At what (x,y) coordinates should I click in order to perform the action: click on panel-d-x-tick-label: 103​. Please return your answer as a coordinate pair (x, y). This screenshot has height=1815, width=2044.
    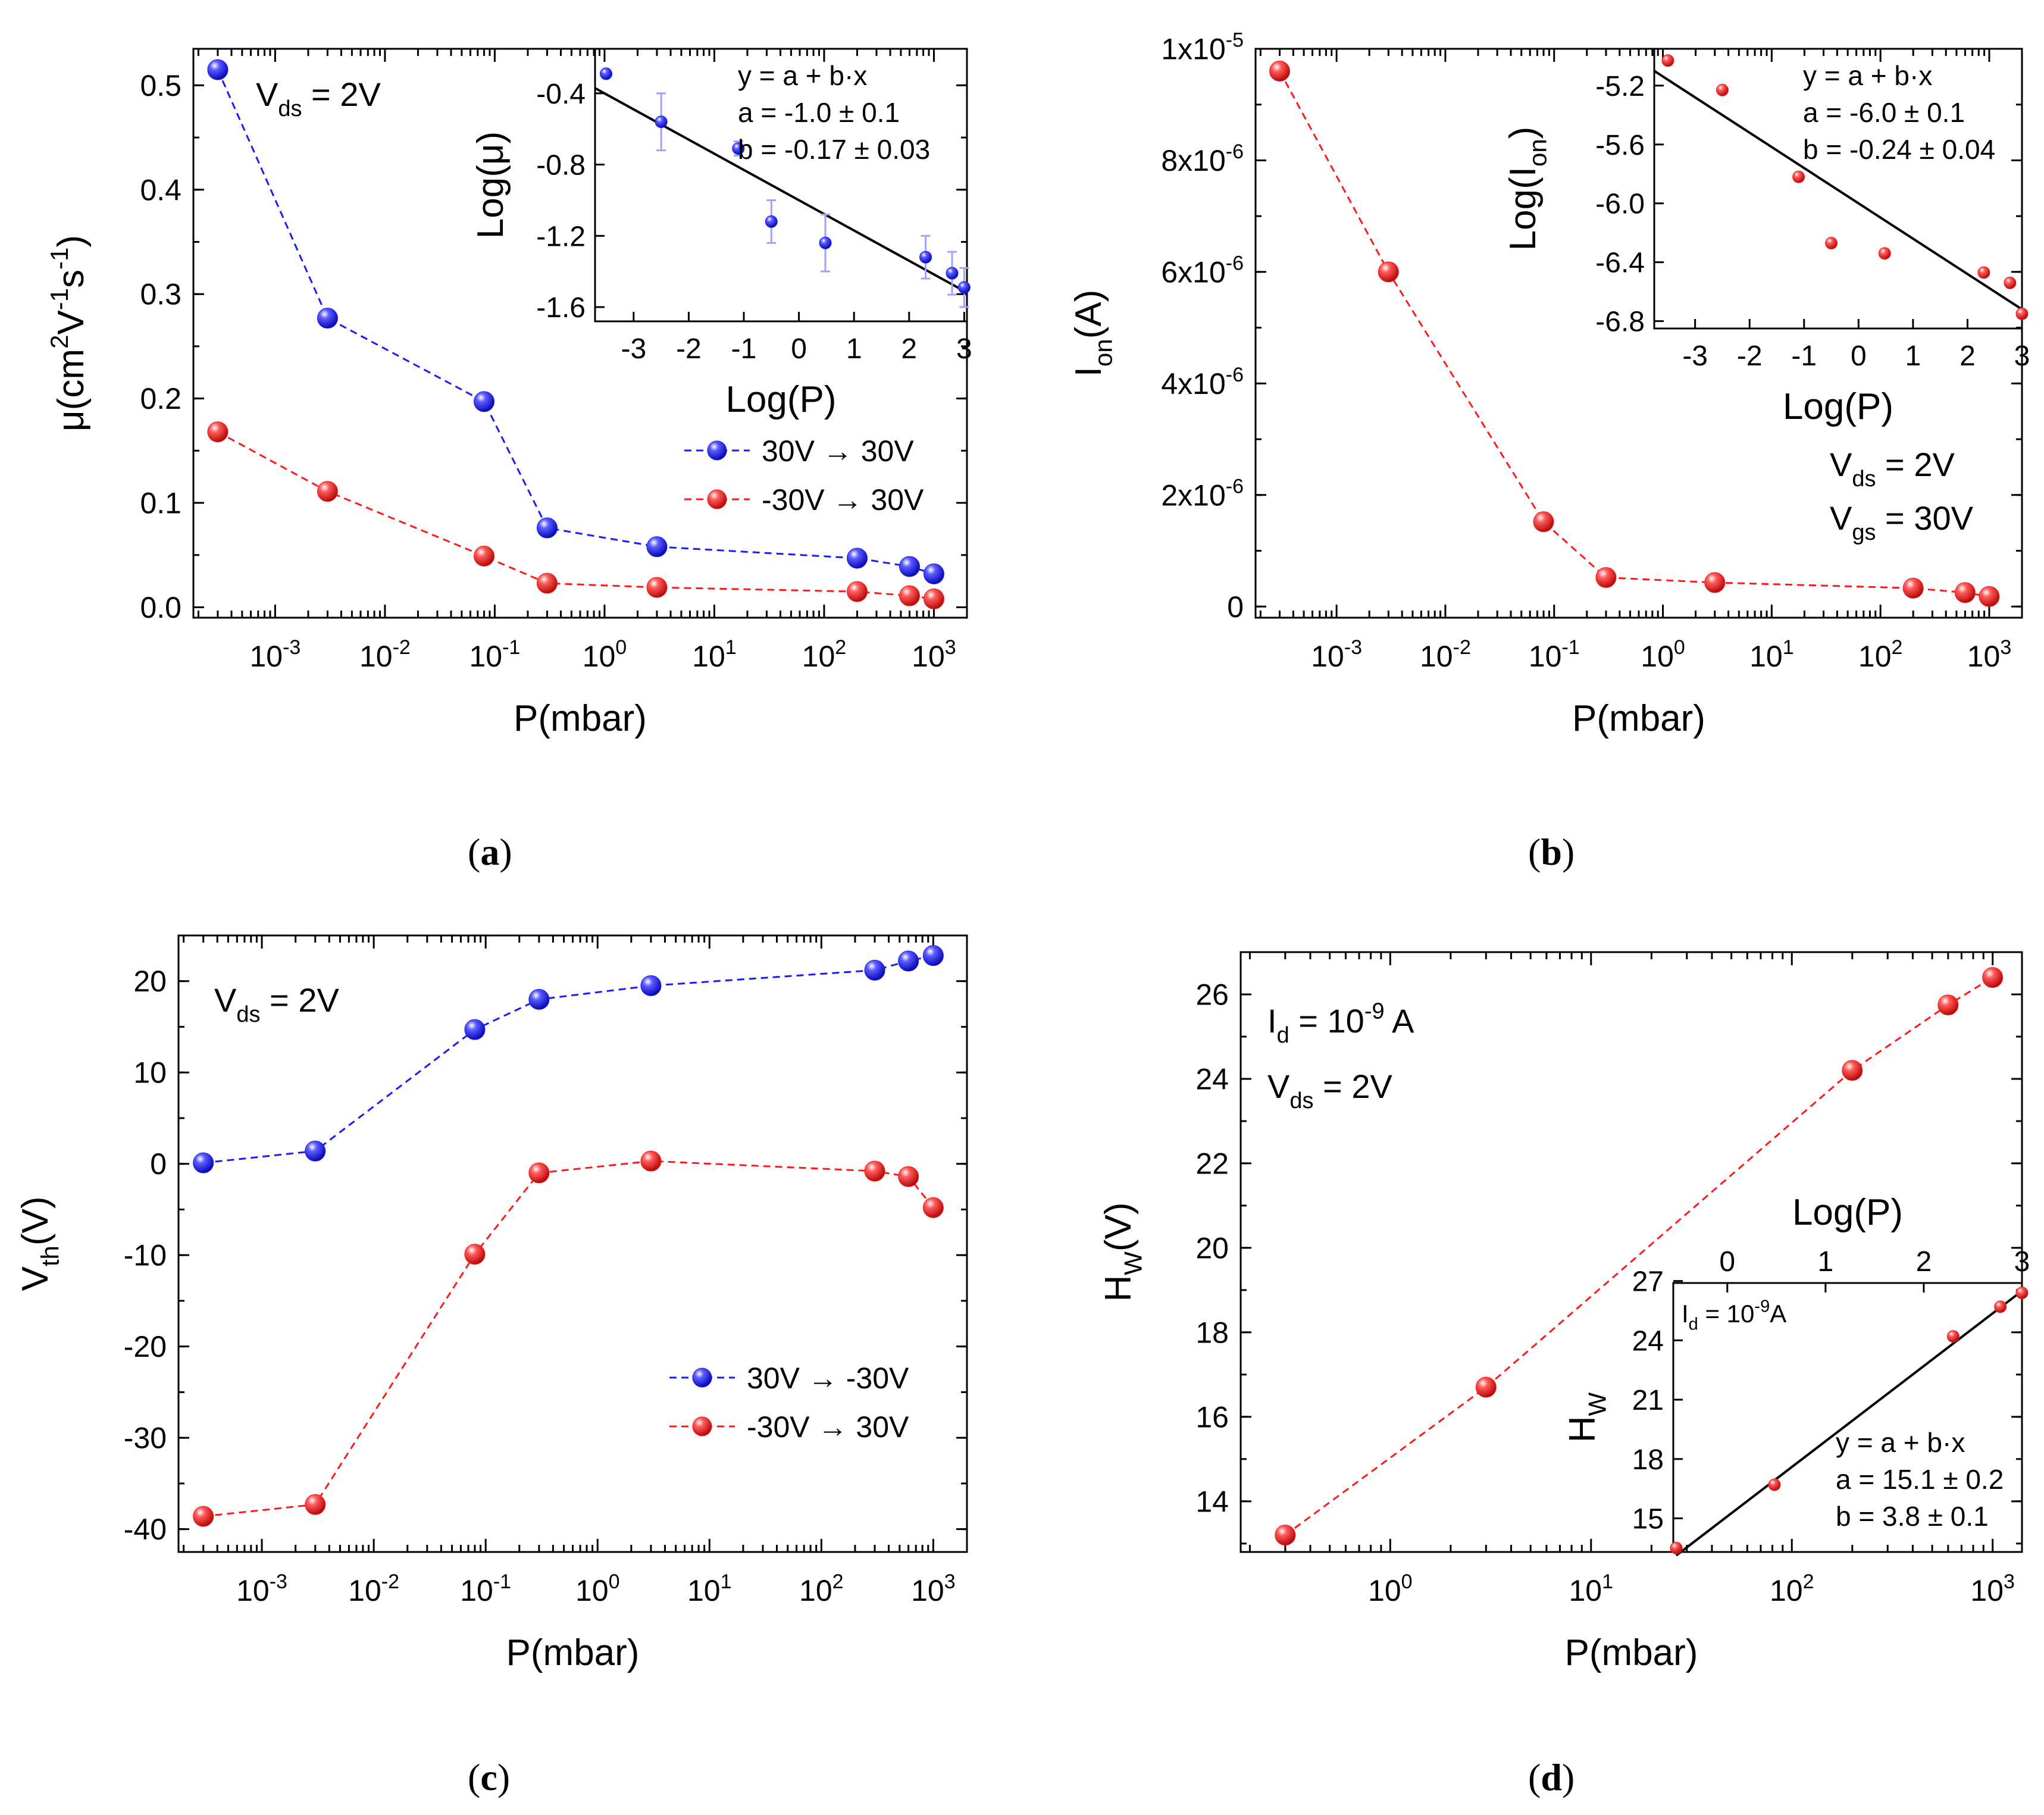
    Looking at the image, I should click on (1992, 1588).